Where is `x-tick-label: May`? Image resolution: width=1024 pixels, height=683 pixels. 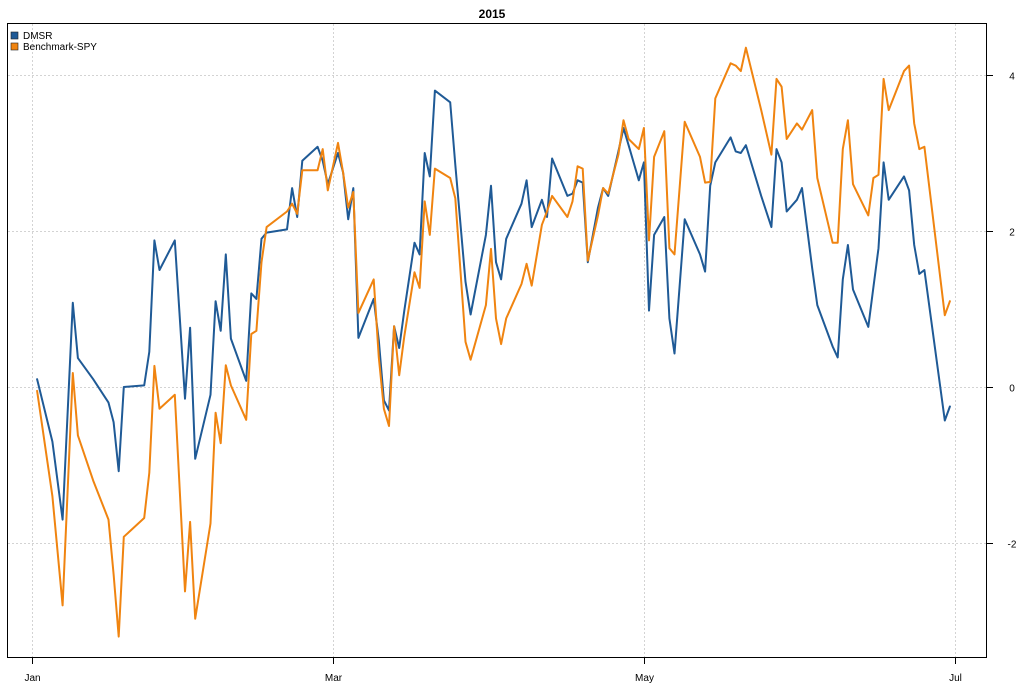 x-tick-label: May is located at coordinates (644, 678).